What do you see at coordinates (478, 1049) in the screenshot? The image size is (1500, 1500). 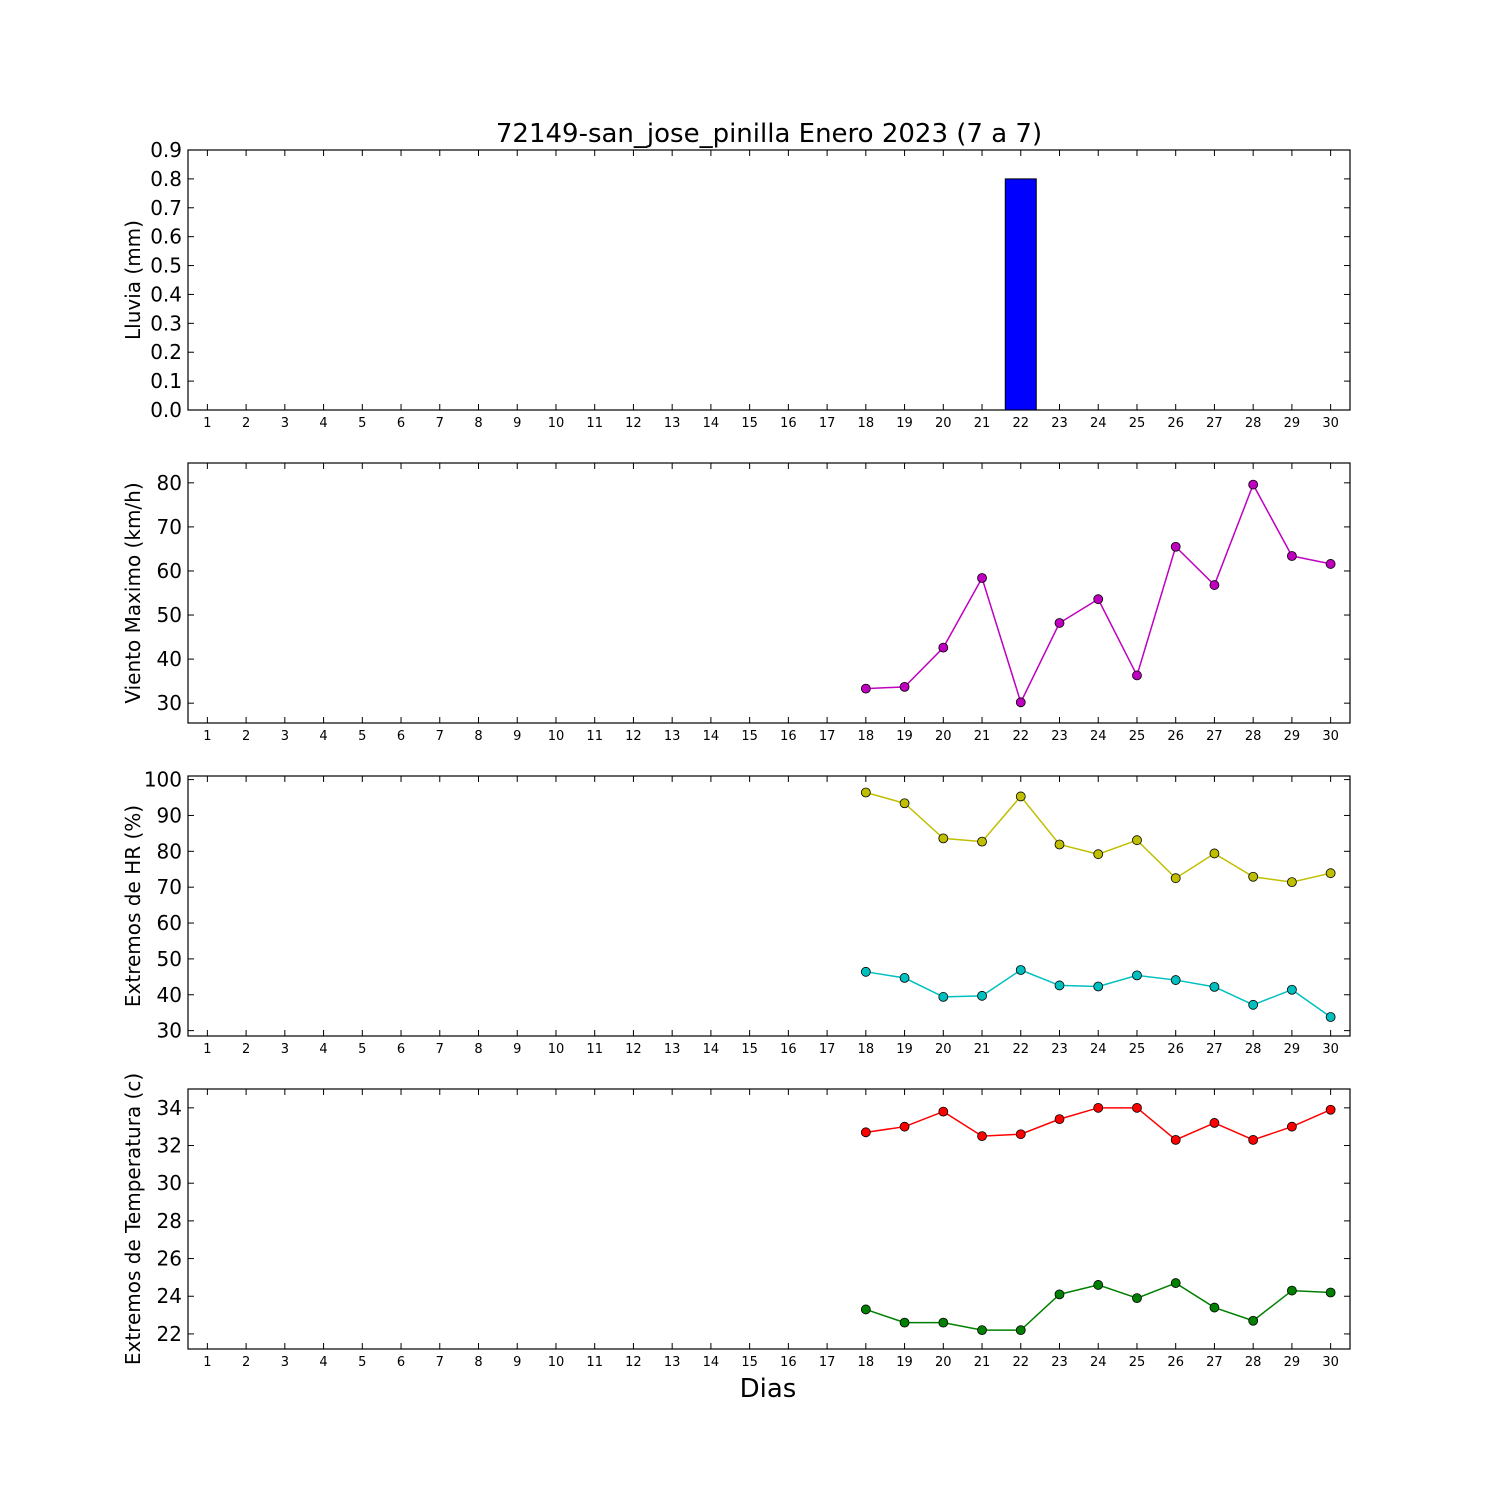 I see `x-tick-label: 8` at bounding box center [478, 1049].